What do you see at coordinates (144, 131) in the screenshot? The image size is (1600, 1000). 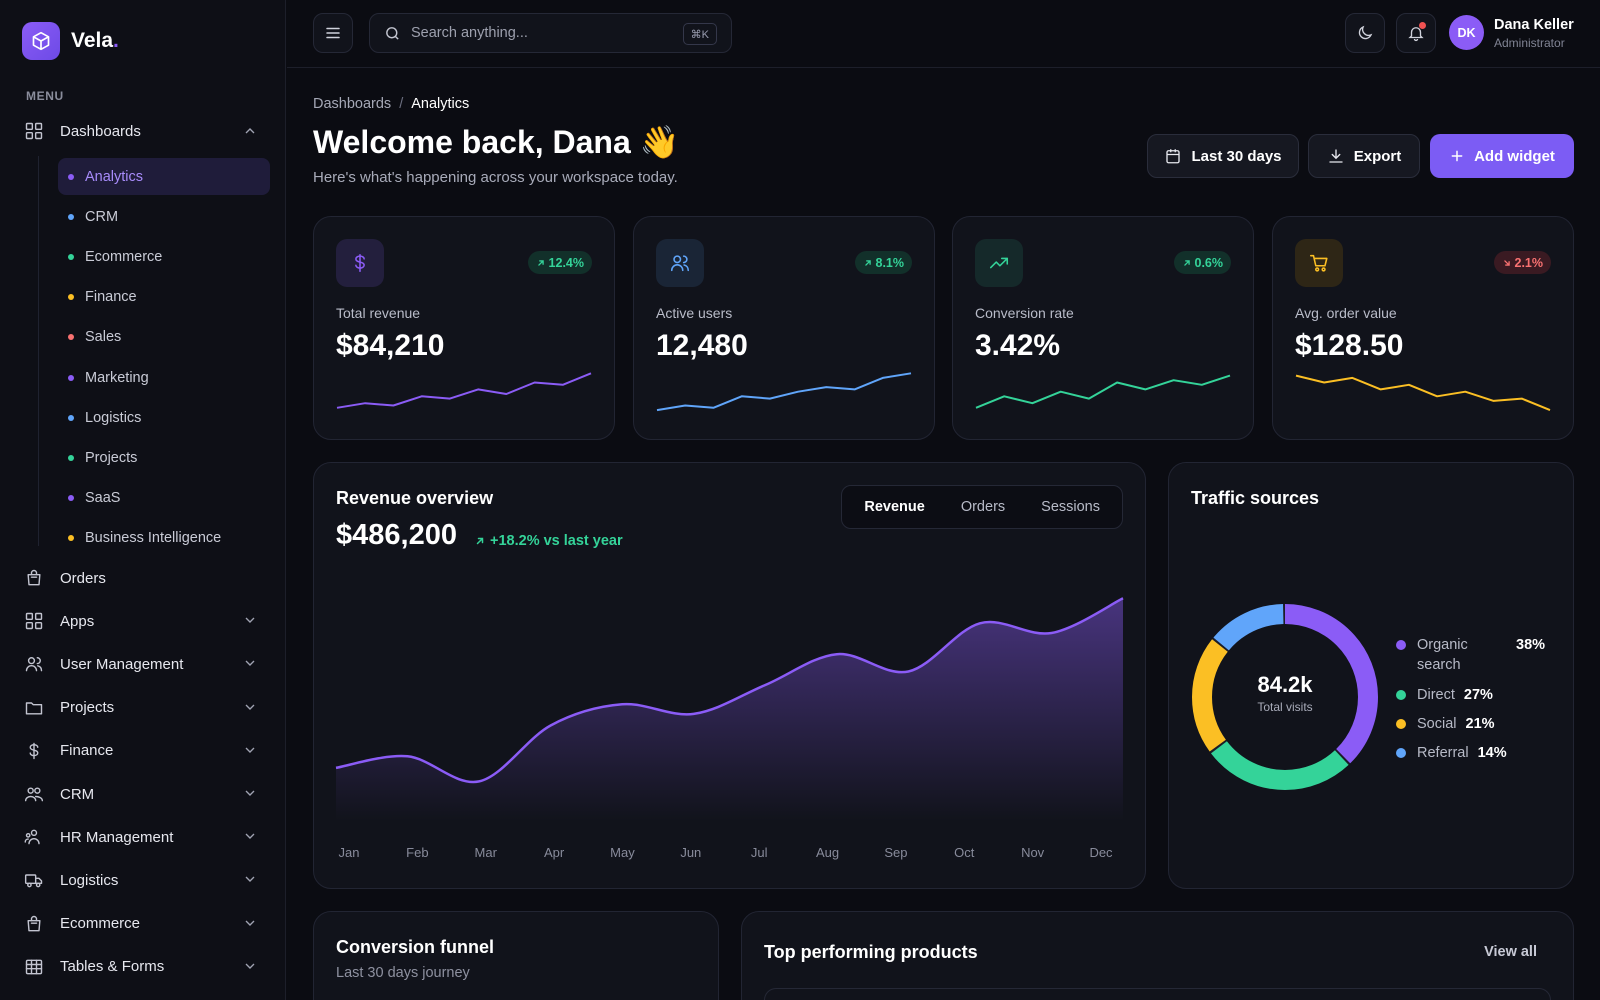 I see `sidebar-item-dashboards: Dashboards` at bounding box center [144, 131].